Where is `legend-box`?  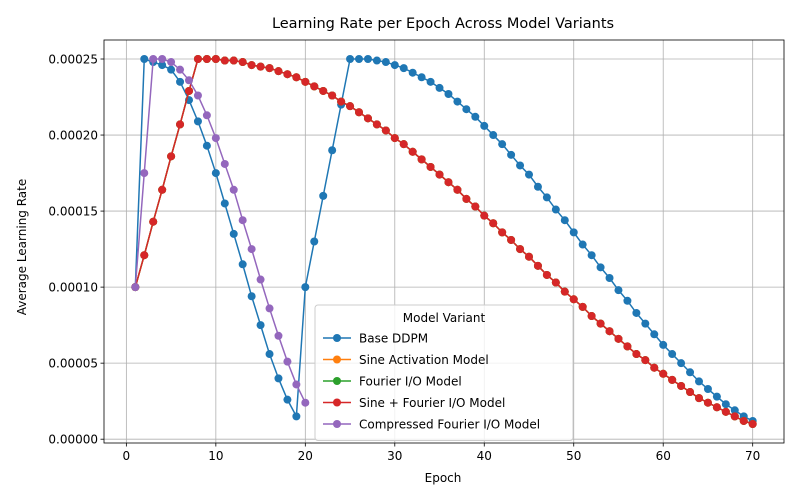 legend-box is located at coordinates (444, 372).